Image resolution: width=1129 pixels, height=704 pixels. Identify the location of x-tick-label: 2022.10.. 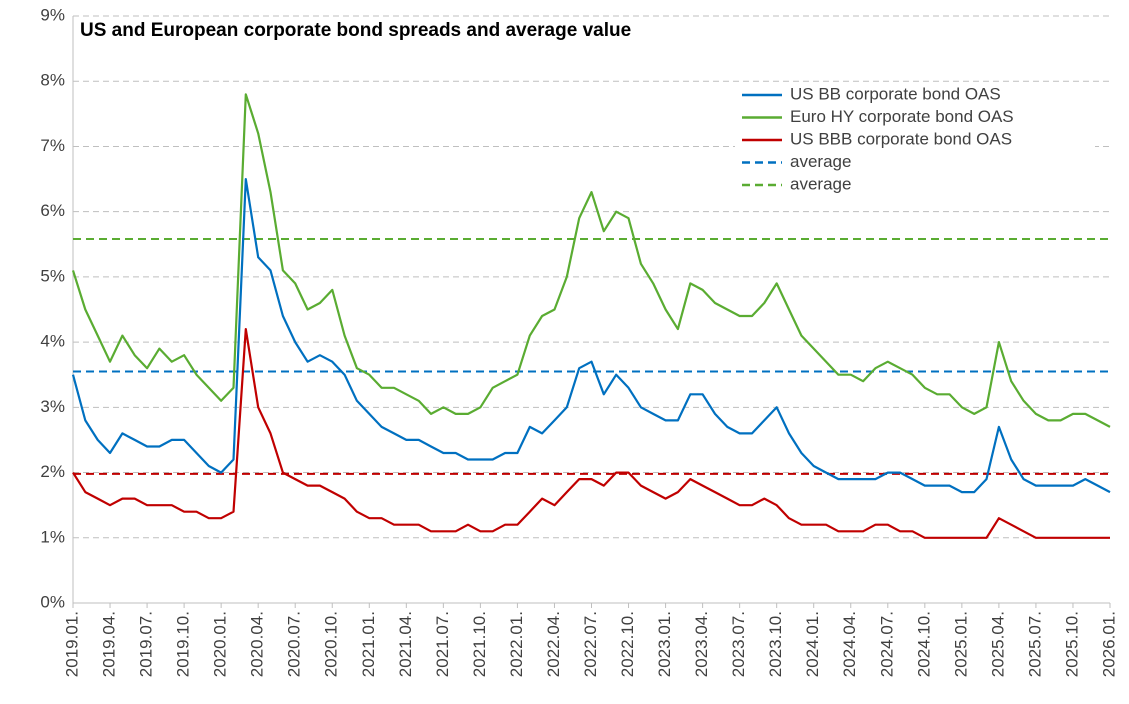
(627, 644).